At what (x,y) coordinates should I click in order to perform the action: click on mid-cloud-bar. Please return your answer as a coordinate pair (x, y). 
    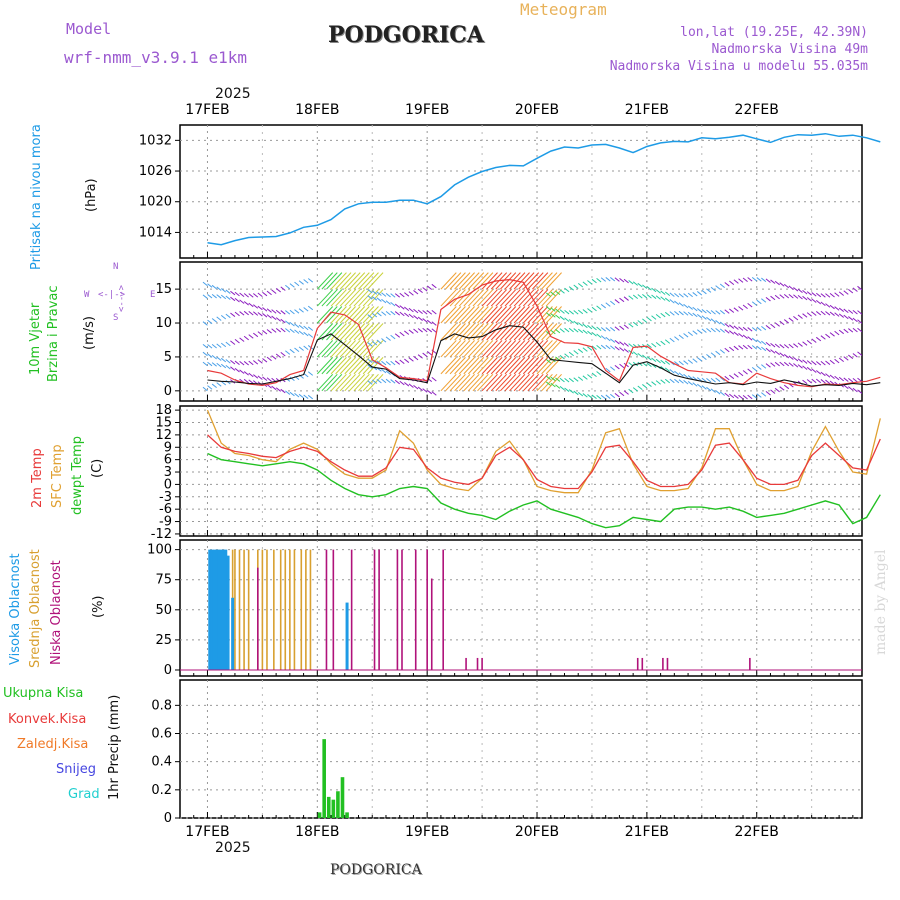
    Looking at the image, I should click on (290, 609).